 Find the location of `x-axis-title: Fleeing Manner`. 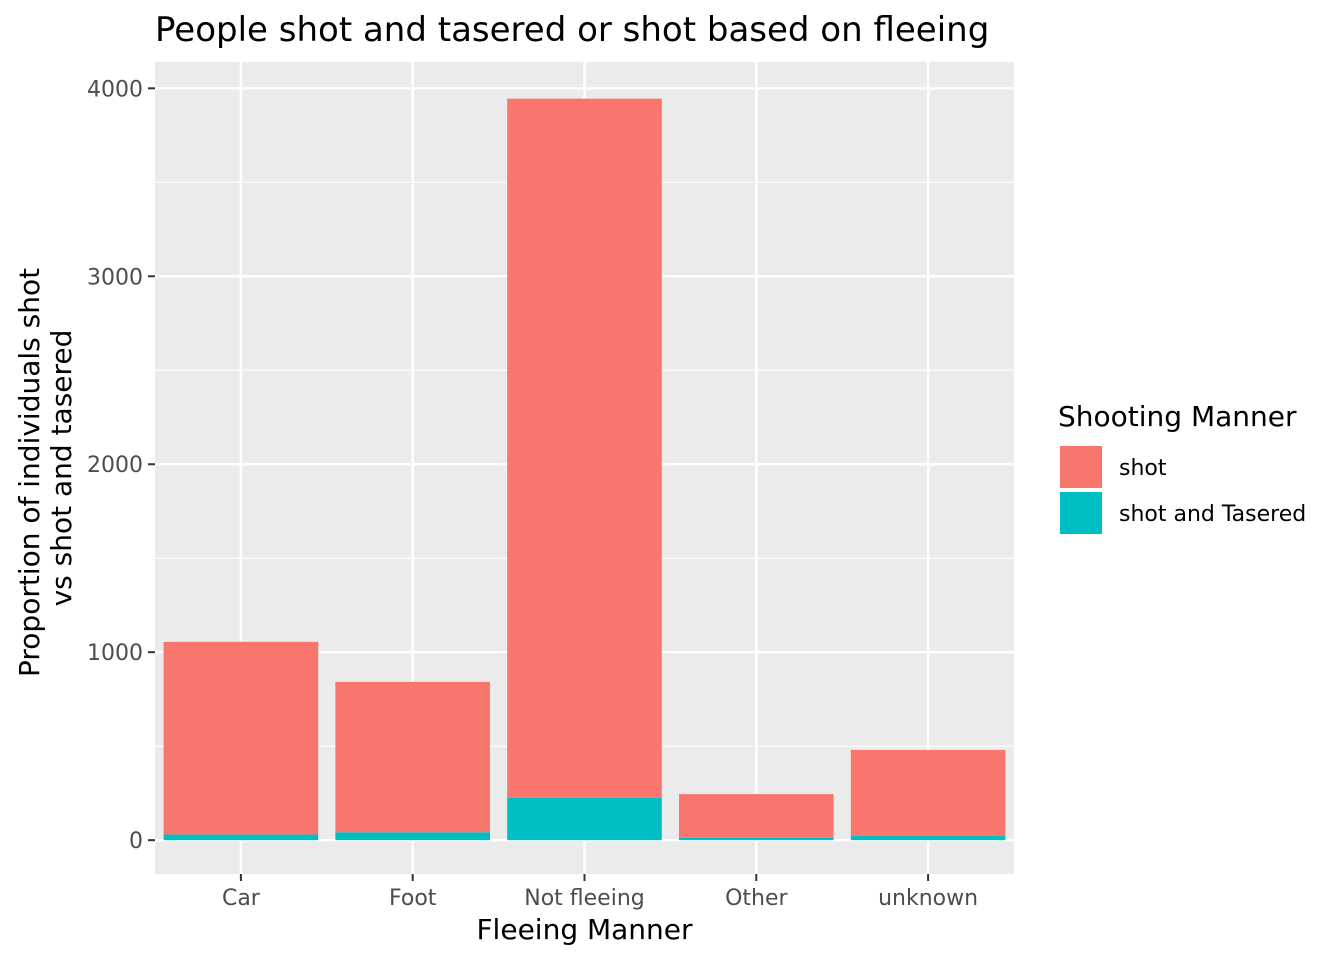

x-axis-title: Fleeing Manner is located at coordinates (584, 929).